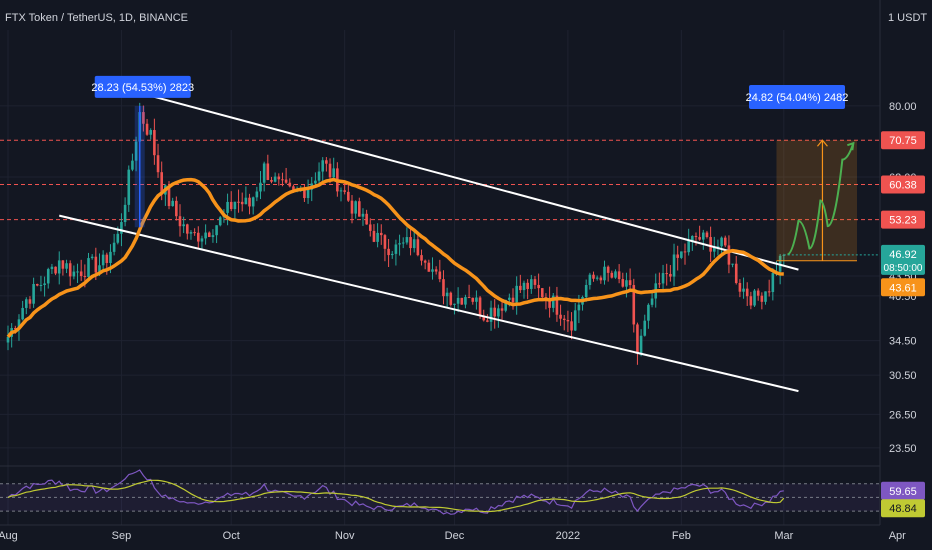 Image resolution: width=932 pixels, height=550 pixels. What do you see at coordinates (681, 536) in the screenshot?
I see `x-tick-label: Feb` at bounding box center [681, 536].